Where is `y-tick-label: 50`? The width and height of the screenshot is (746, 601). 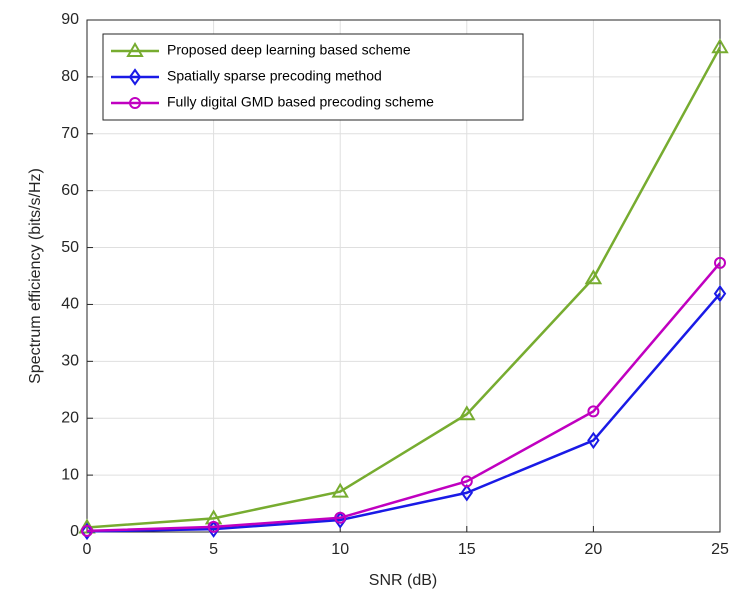
y-tick-label: 50 is located at coordinates (70, 247).